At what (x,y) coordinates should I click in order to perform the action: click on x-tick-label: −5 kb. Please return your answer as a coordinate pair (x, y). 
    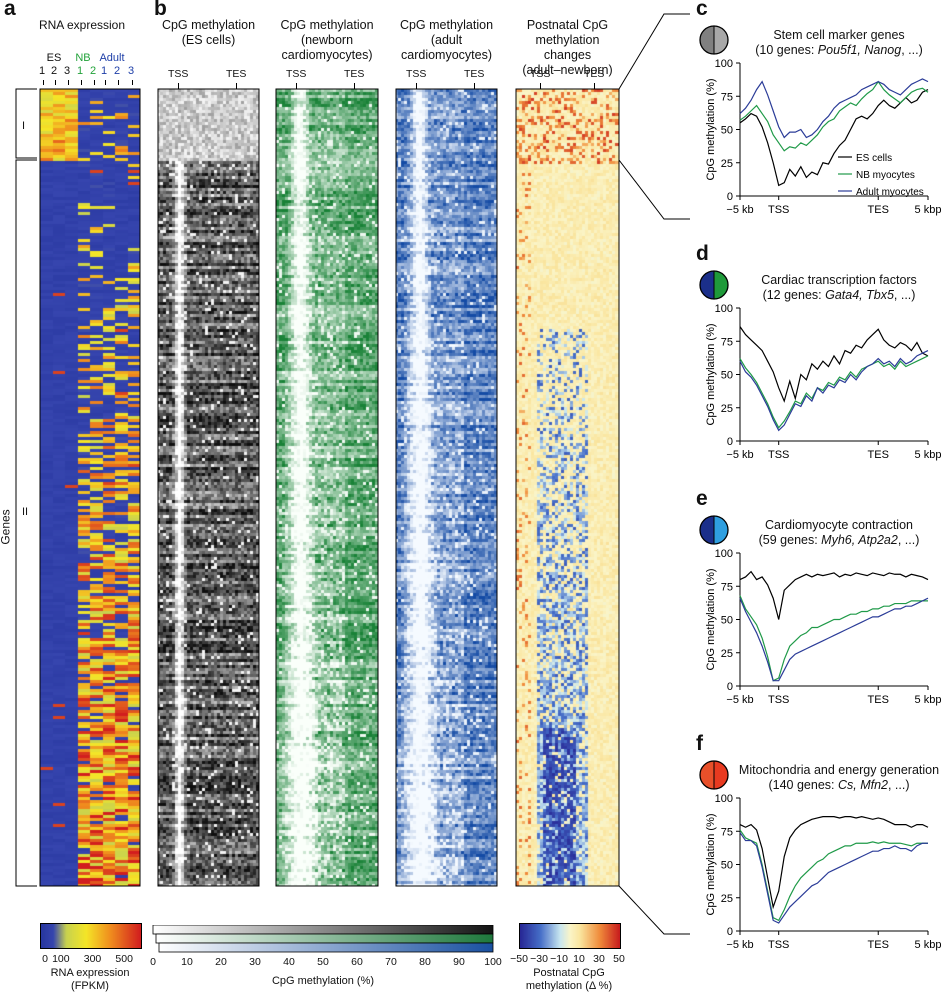
    Looking at the image, I should click on (739, 700).